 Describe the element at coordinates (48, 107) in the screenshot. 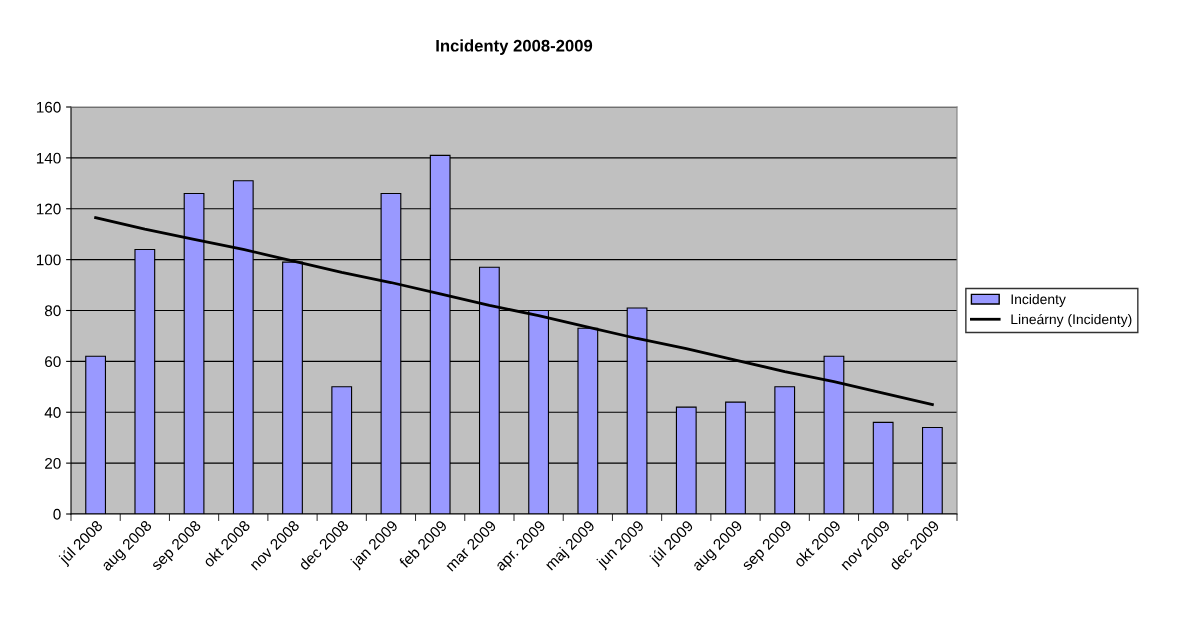

I see `y-tick-label: 160` at that location.